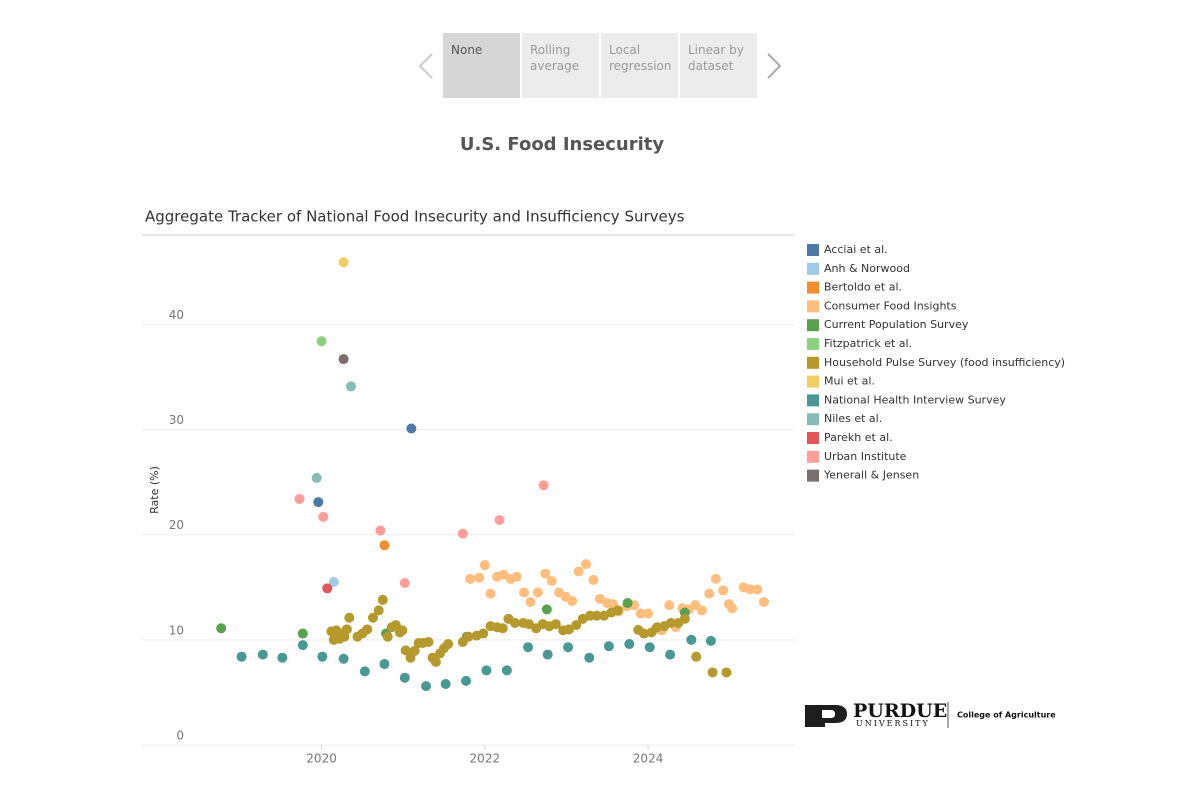 Image resolution: width=1200 pixels, height=800 pixels. Describe the element at coordinates (774, 66) in the screenshot. I see `next-arrow` at that location.